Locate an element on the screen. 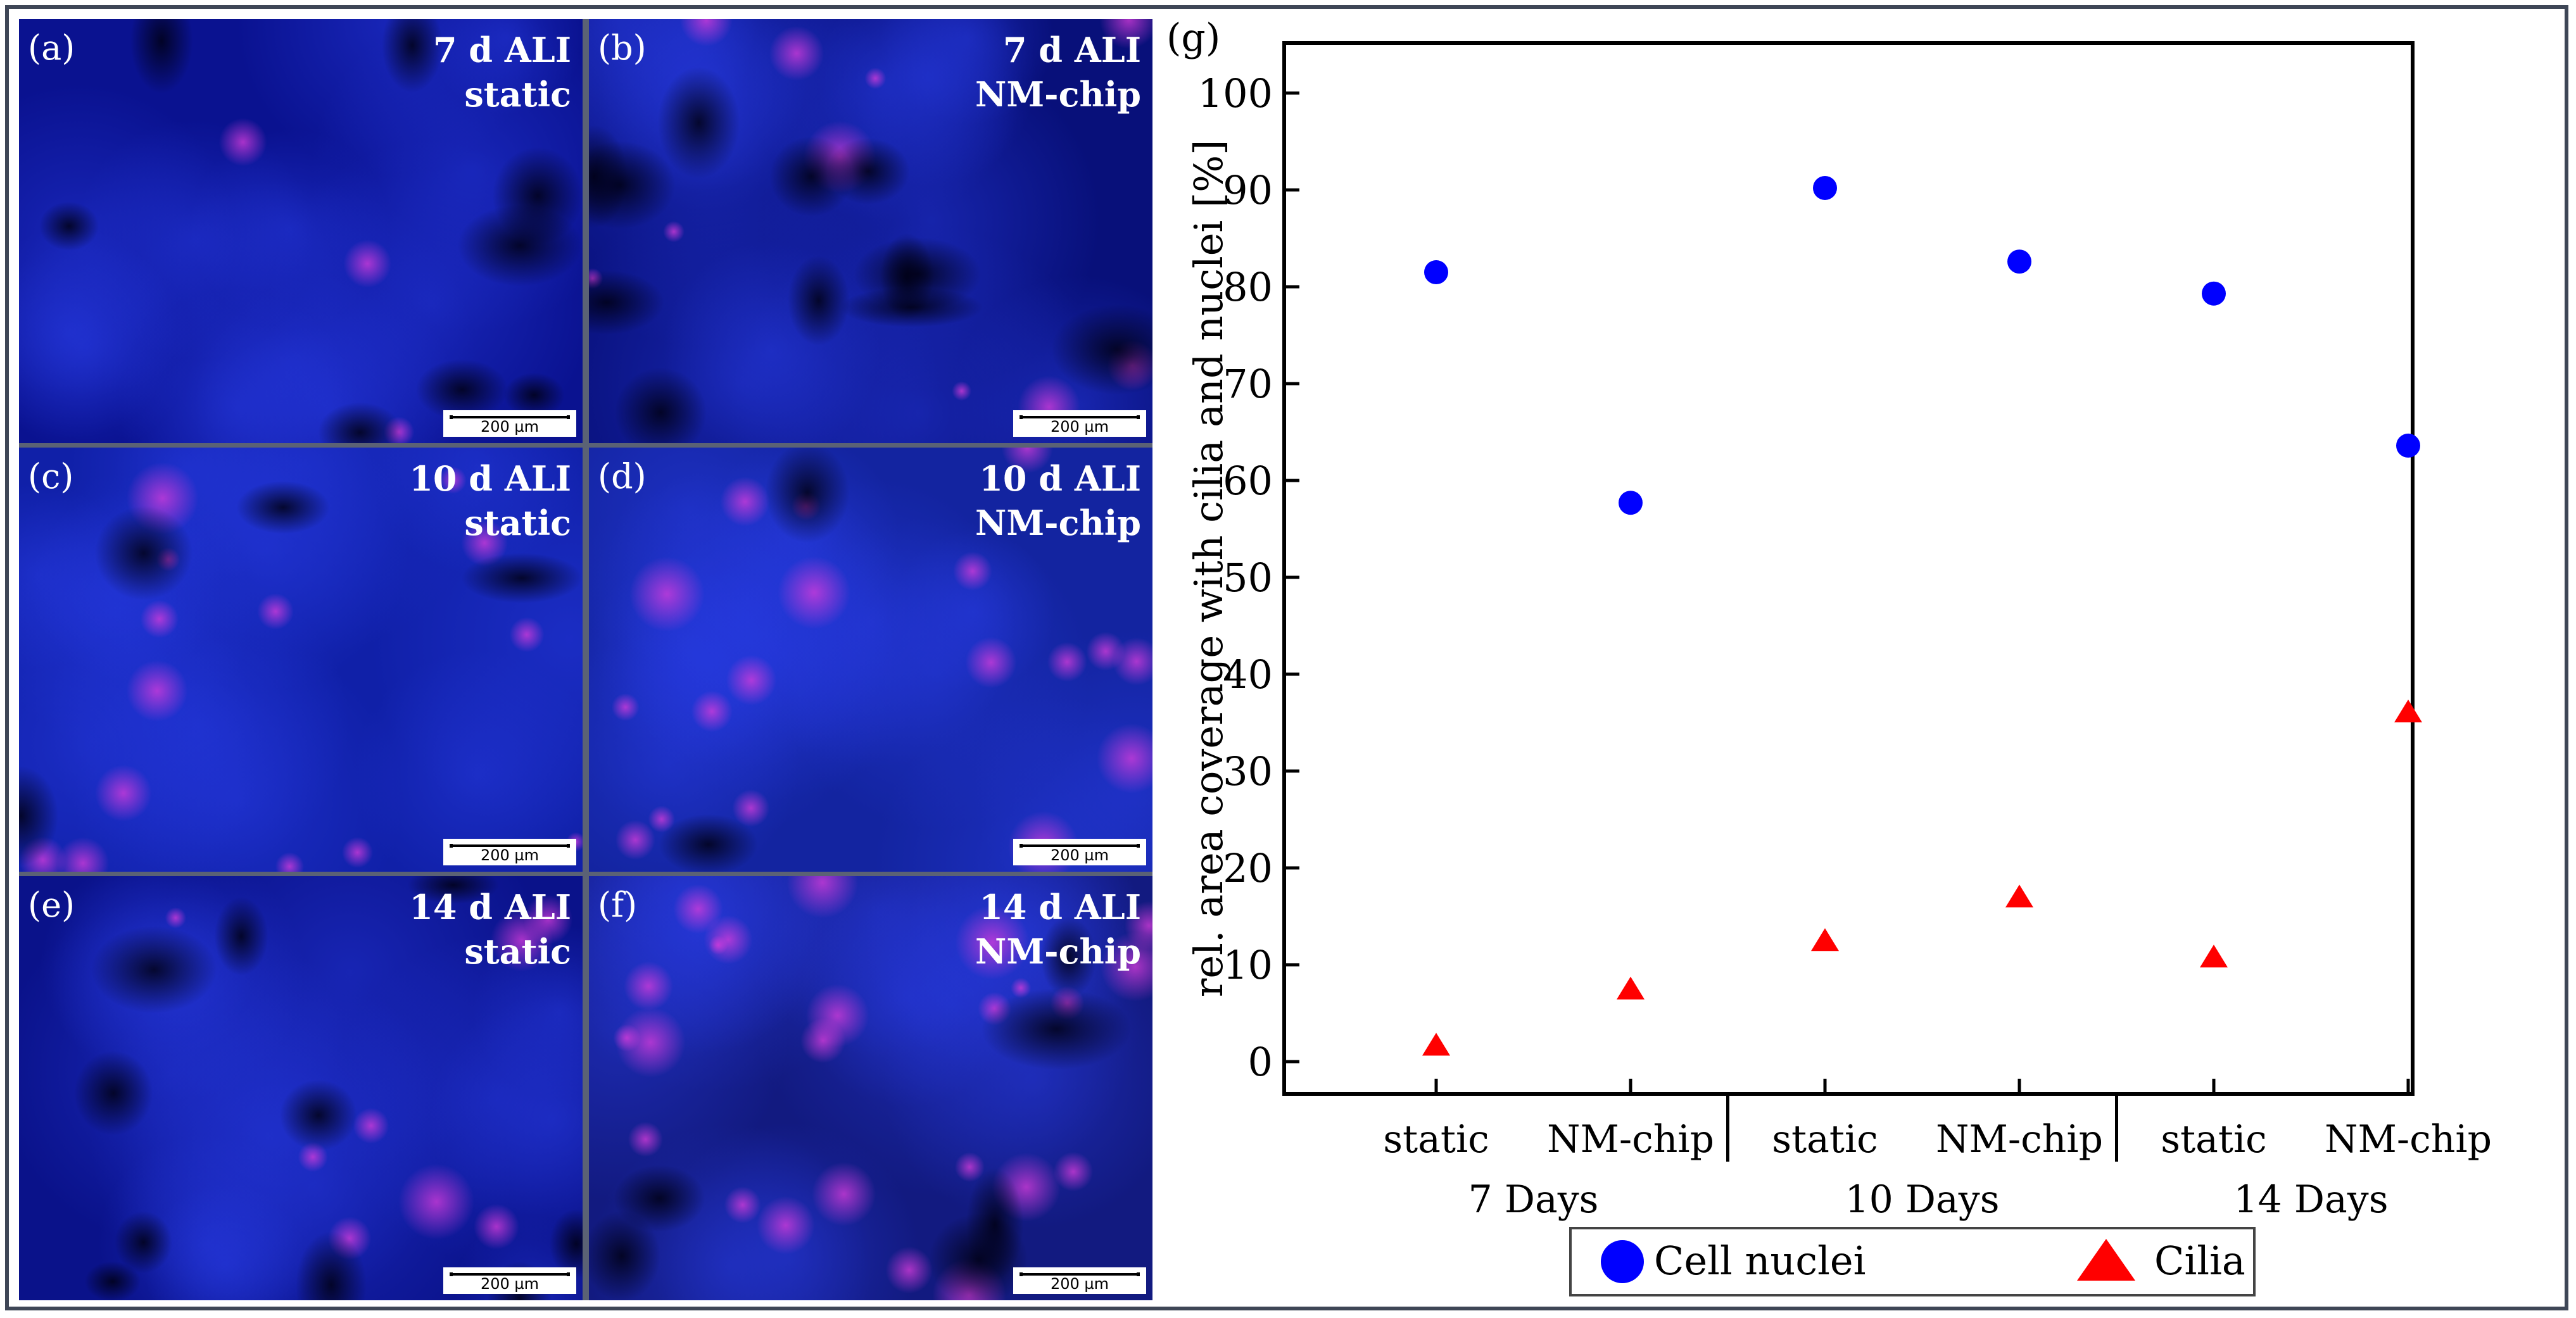 The height and width of the screenshot is (1318, 2576). panel-letter: (a) is located at coordinates (51, 48).